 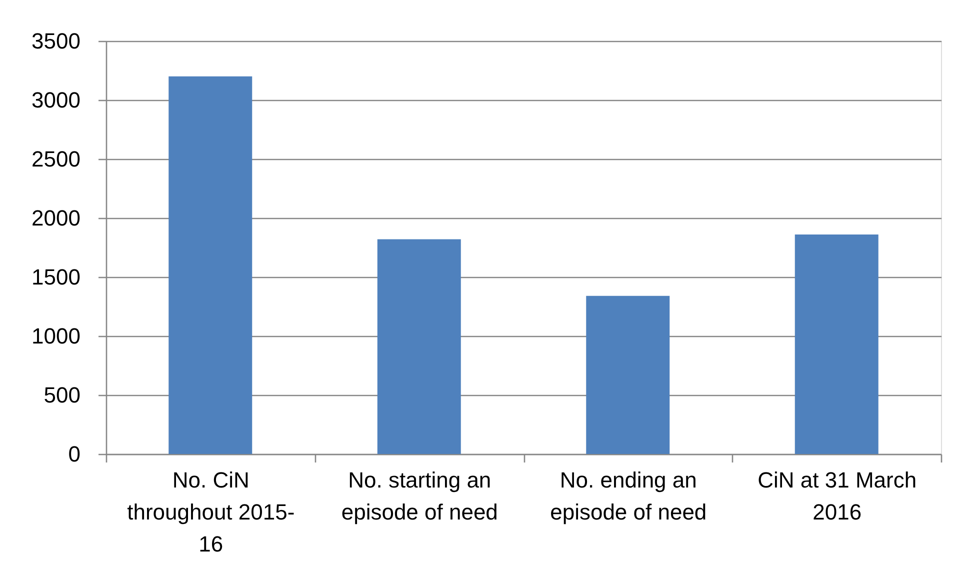 What do you see at coordinates (211, 512) in the screenshot?
I see `x-tick-label: No. CiN throughout 2015-16` at bounding box center [211, 512].